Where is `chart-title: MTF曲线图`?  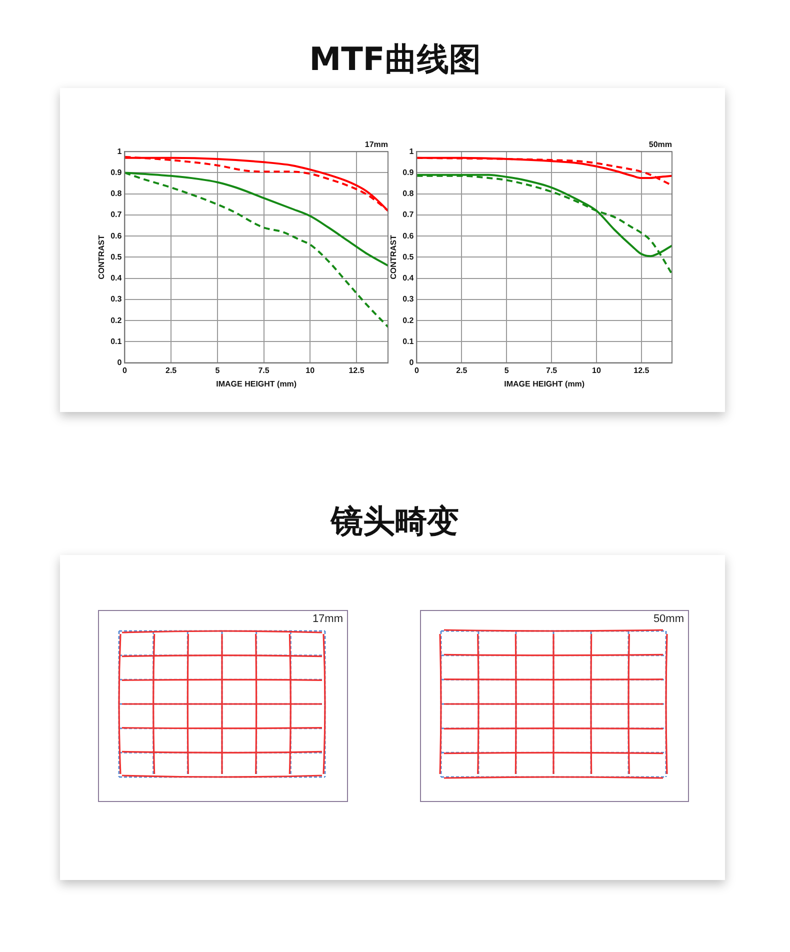
chart-title: MTF曲线图 is located at coordinates (395, 59).